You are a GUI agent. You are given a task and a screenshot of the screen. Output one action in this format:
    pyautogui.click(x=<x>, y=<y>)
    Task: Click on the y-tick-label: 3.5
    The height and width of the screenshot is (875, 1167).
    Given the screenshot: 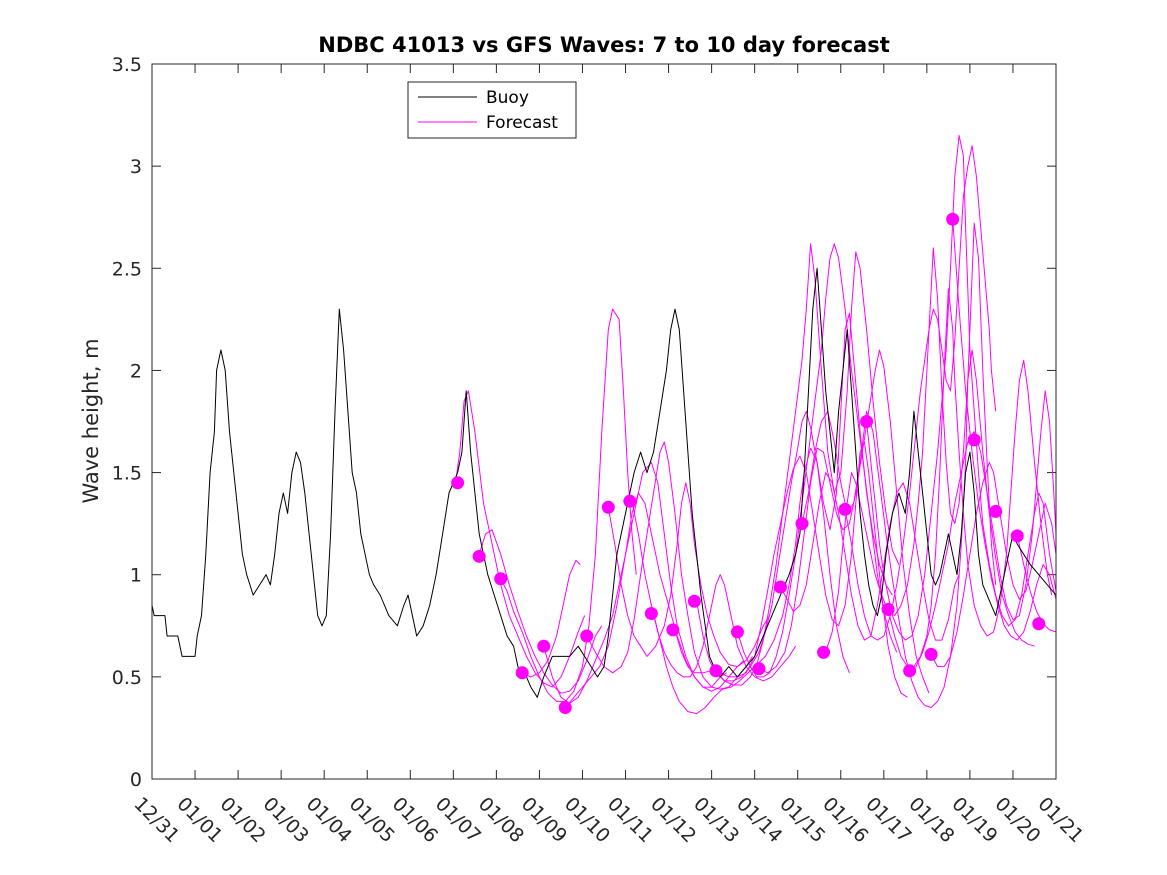 What is the action you would take?
    pyautogui.click(x=127, y=65)
    